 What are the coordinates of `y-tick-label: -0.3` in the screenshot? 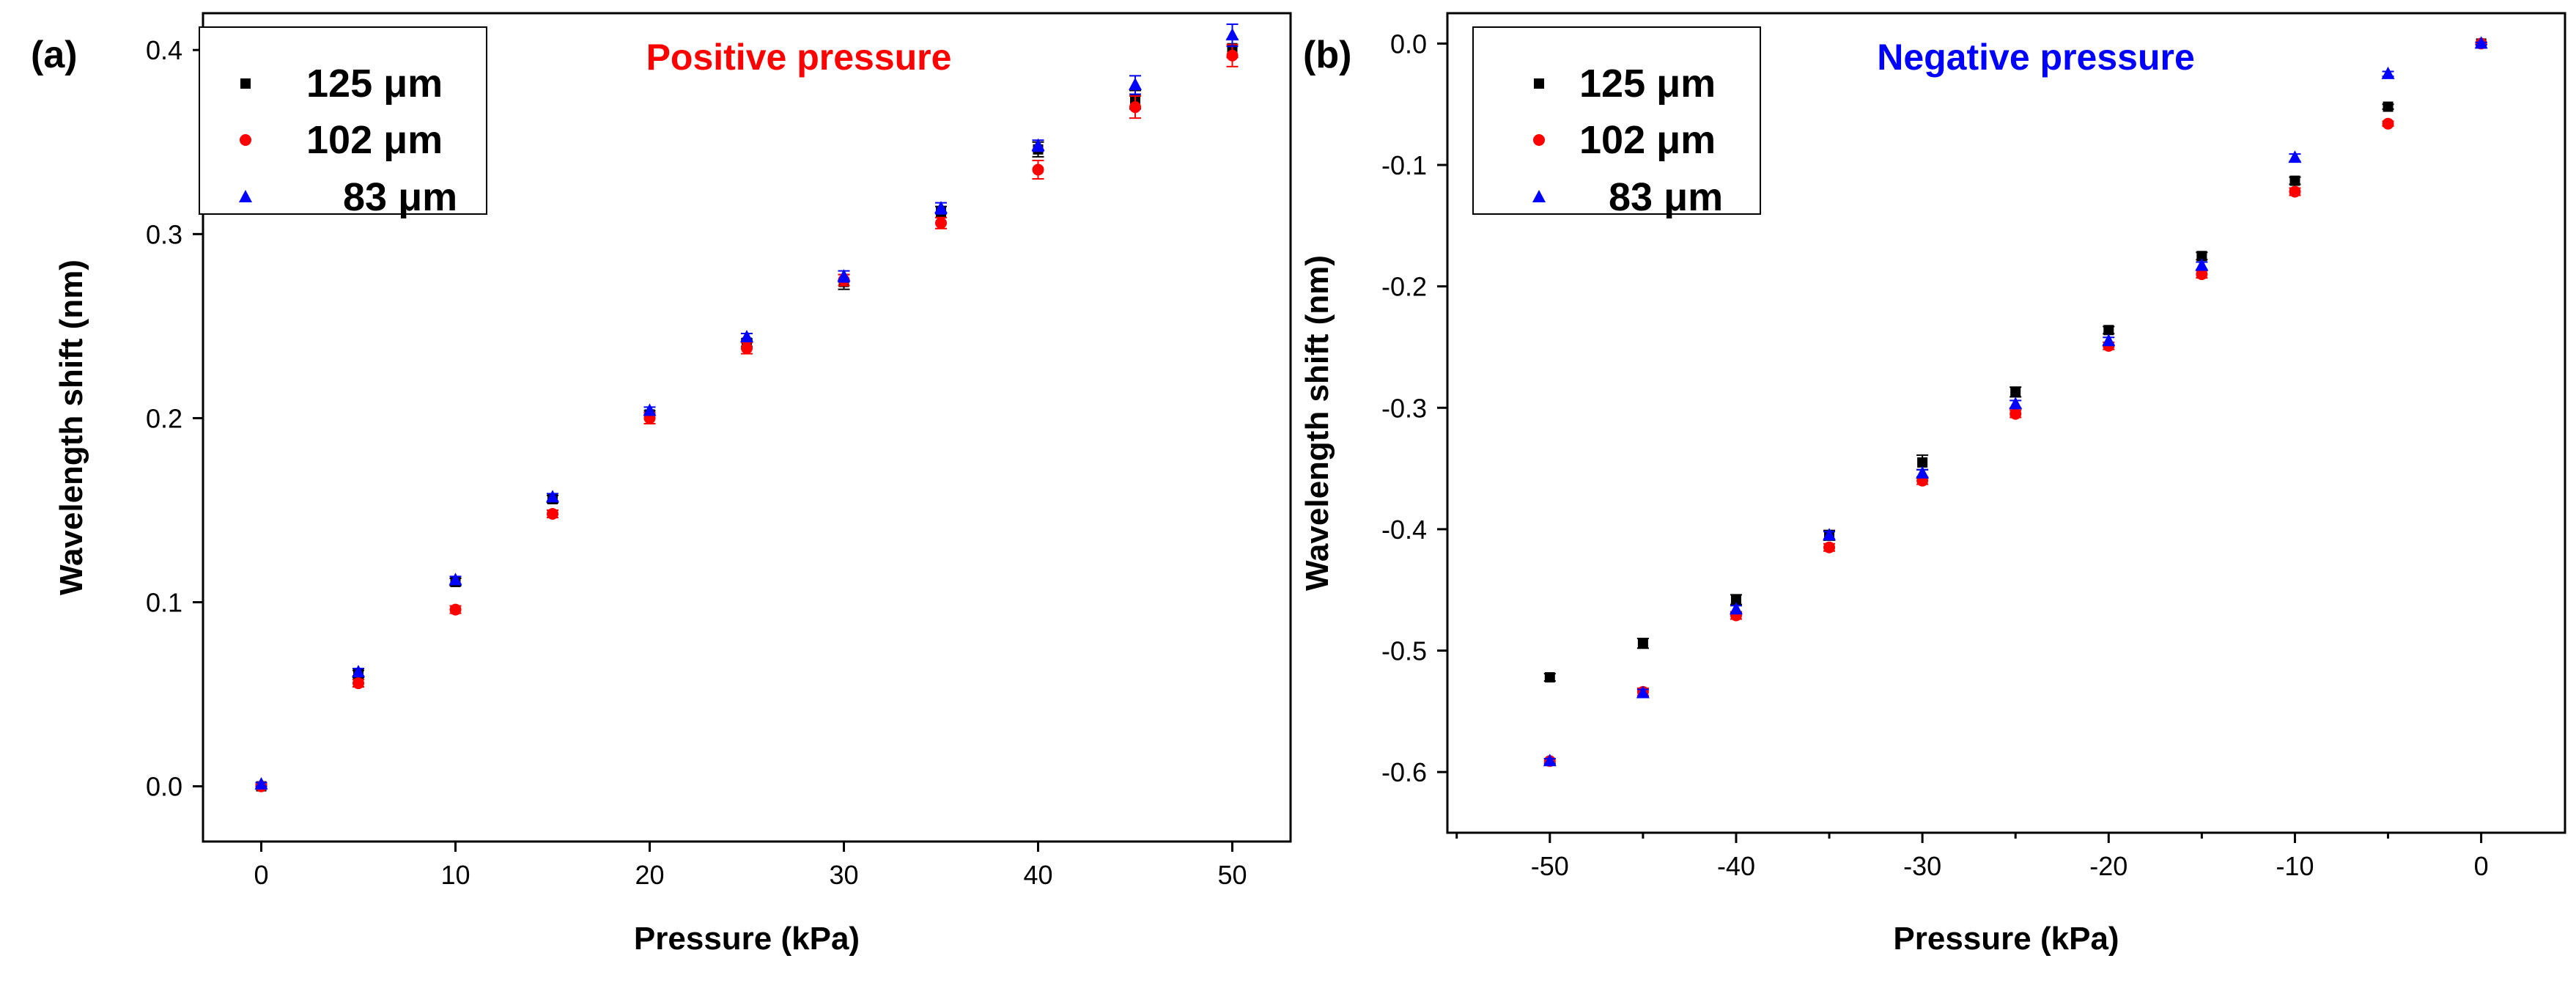 It's located at (1404, 408).